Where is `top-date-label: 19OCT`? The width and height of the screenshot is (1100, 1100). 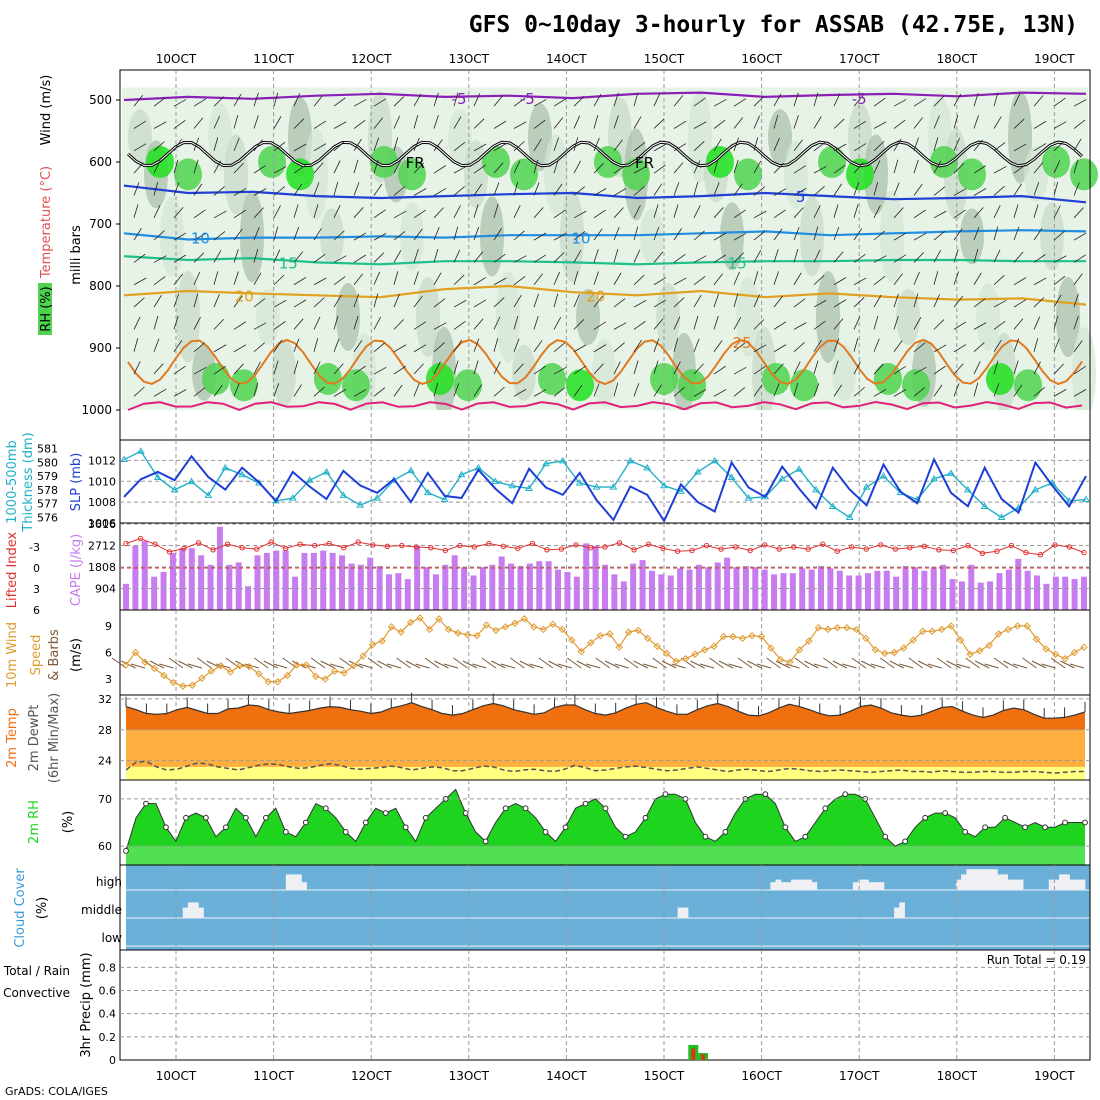 top-date-label: 19OCT is located at coordinates (1054, 59).